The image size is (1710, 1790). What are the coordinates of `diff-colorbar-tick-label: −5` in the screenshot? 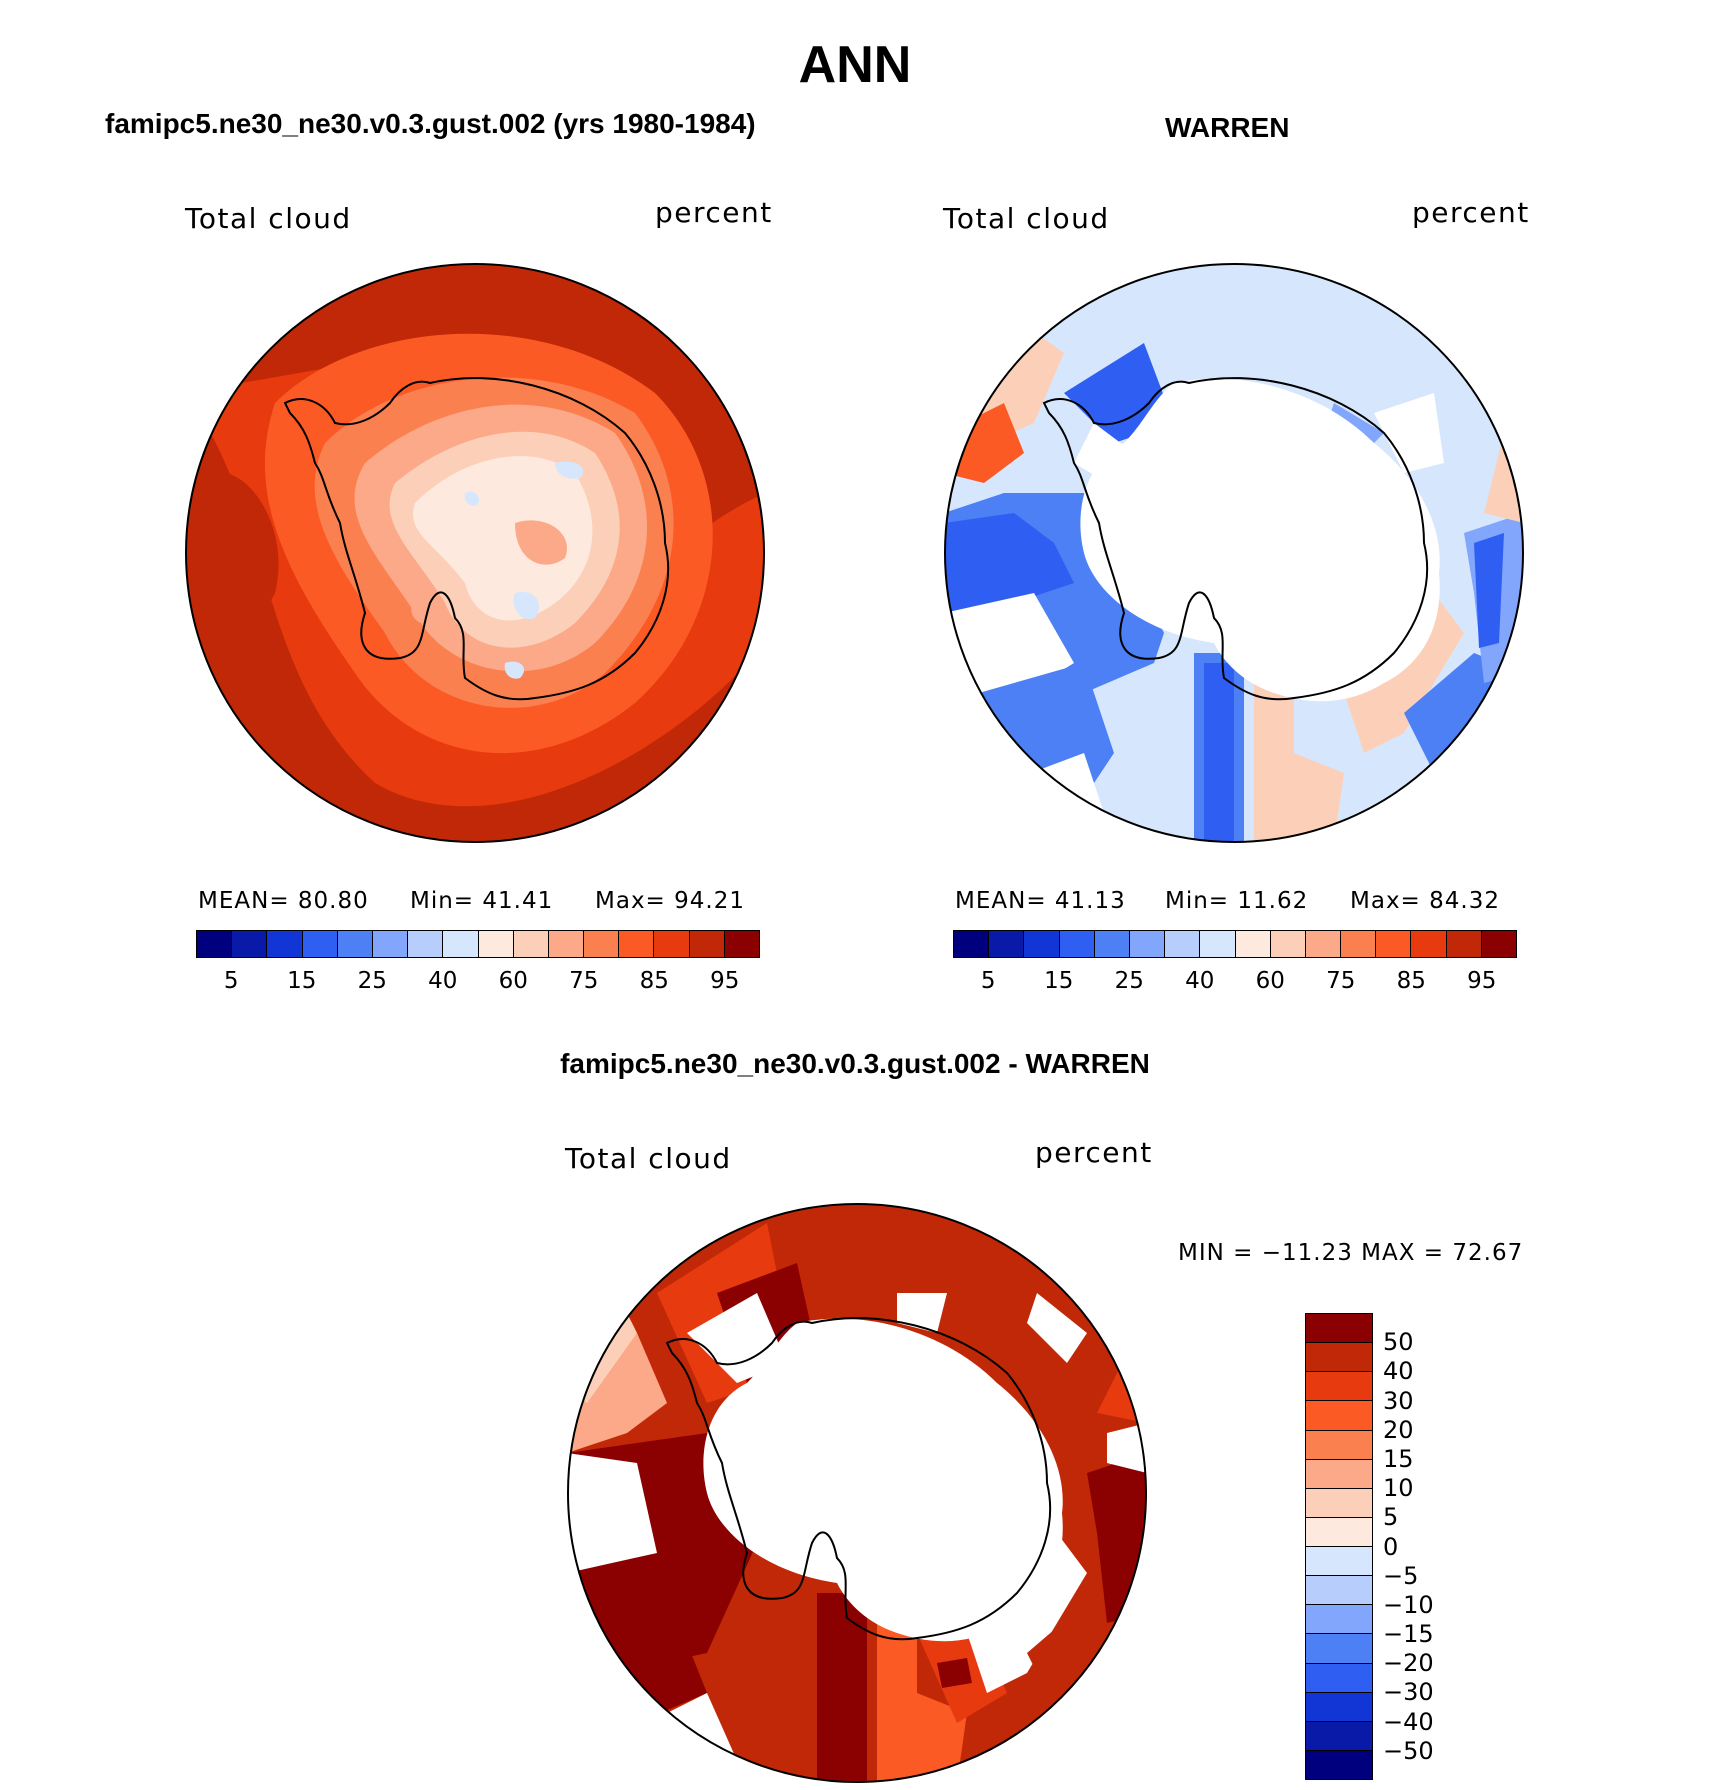 It's located at (1401, 1575).